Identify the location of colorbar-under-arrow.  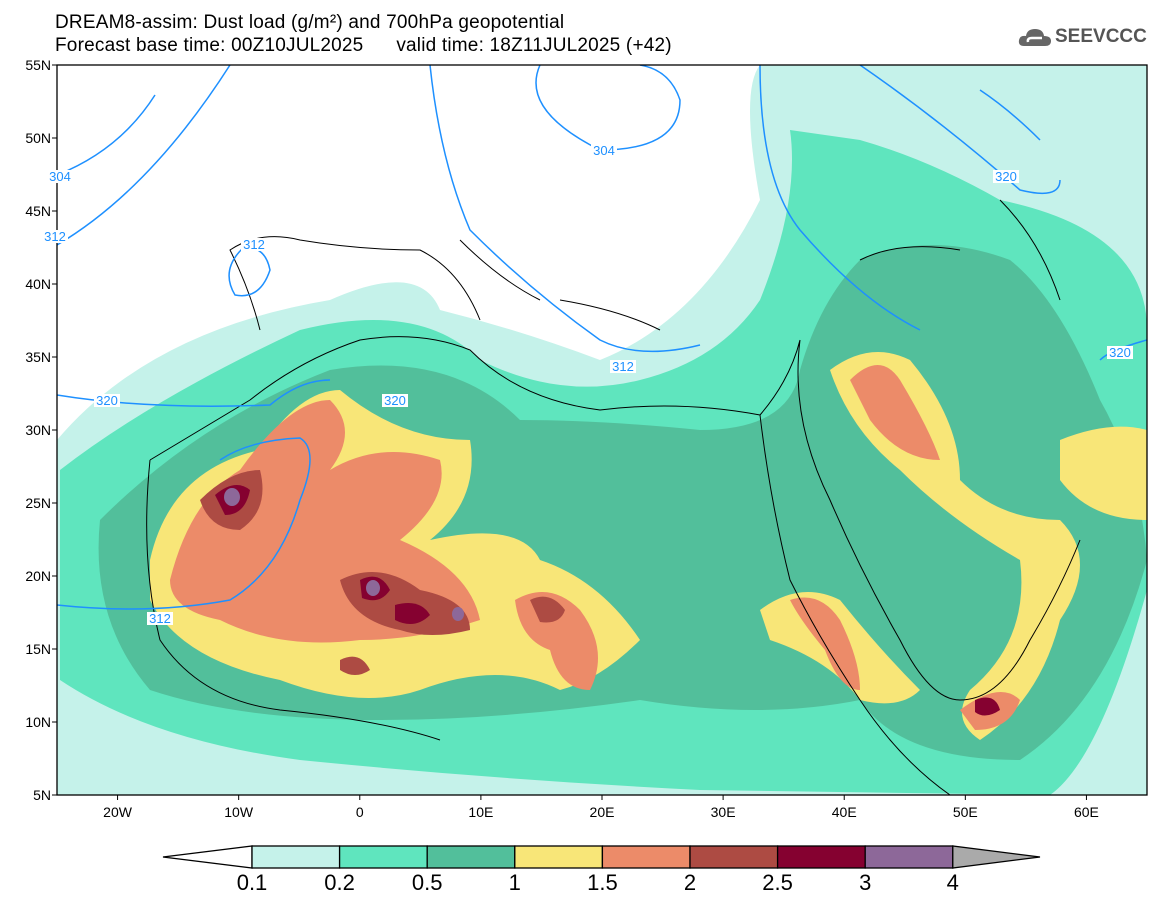
(207, 857).